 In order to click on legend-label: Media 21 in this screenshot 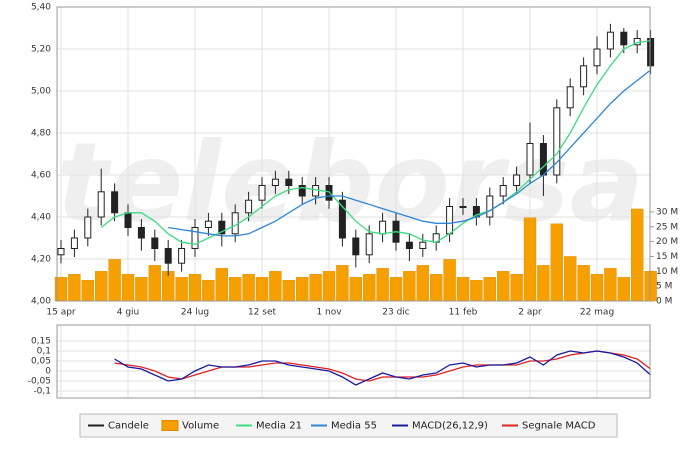, I will do `click(279, 426)`.